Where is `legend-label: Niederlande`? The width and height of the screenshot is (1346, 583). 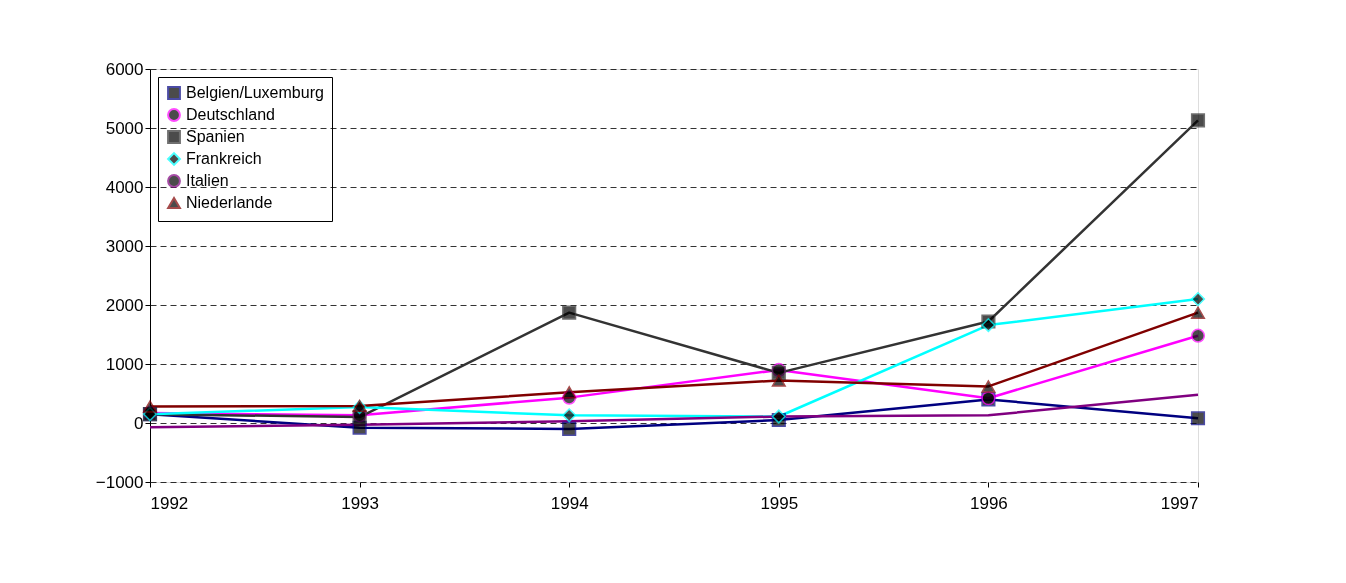 legend-label: Niederlande is located at coordinates (229, 202).